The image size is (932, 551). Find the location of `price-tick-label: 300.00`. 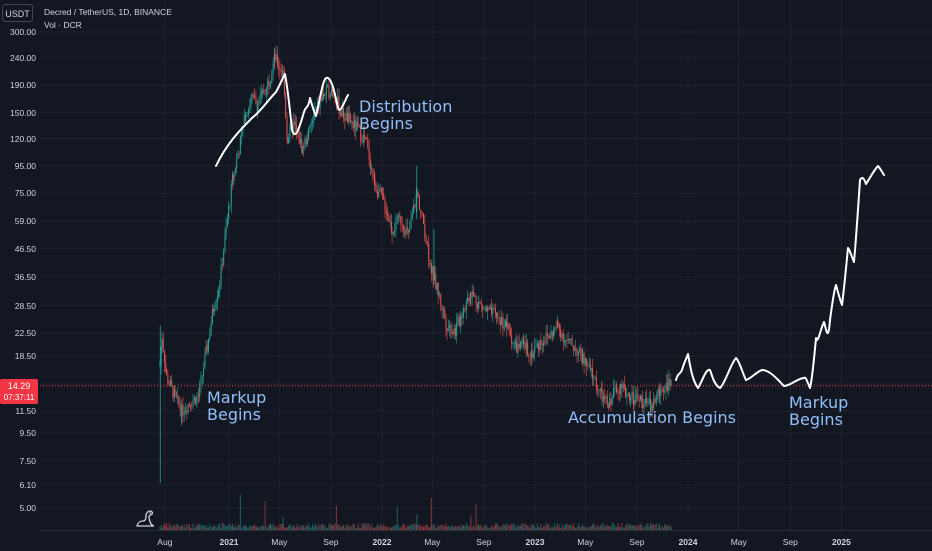

price-tick-label: 300.00 is located at coordinates (23, 32).